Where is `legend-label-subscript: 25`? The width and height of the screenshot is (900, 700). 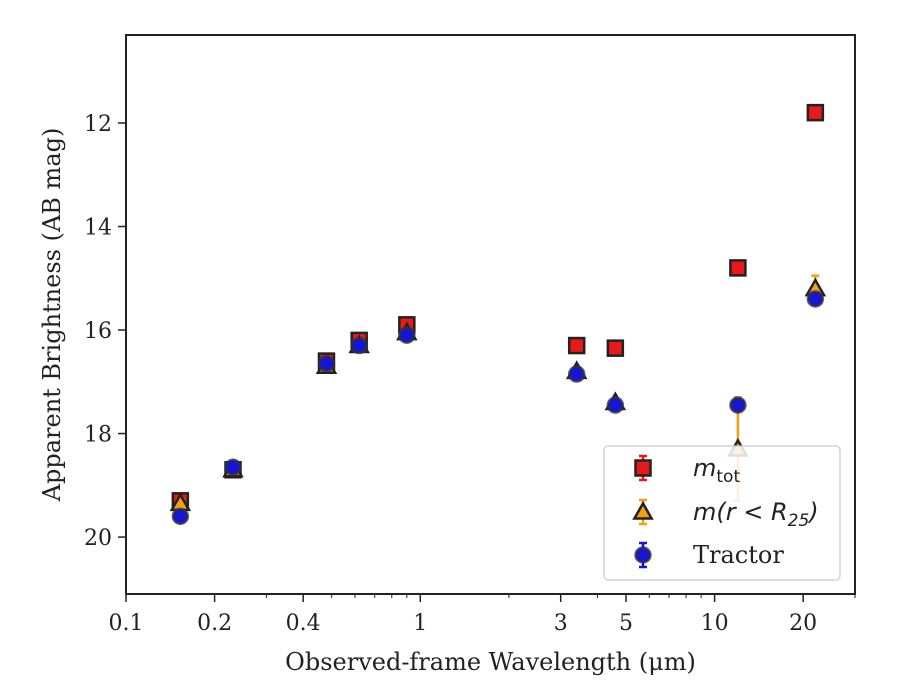
legend-label-subscript: 25 is located at coordinates (799, 521).